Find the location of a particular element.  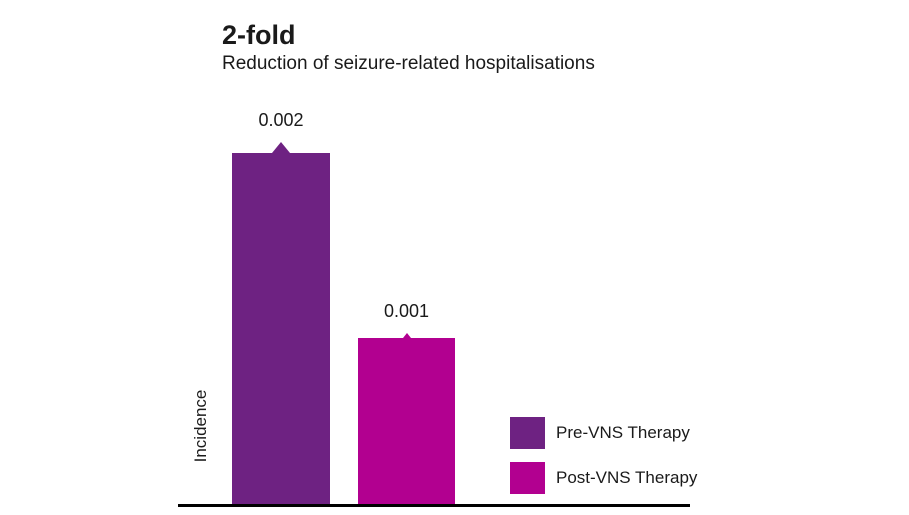

legend: Pre-VNS Therapy Post-VNS Therapy is located at coordinates (603, 455).